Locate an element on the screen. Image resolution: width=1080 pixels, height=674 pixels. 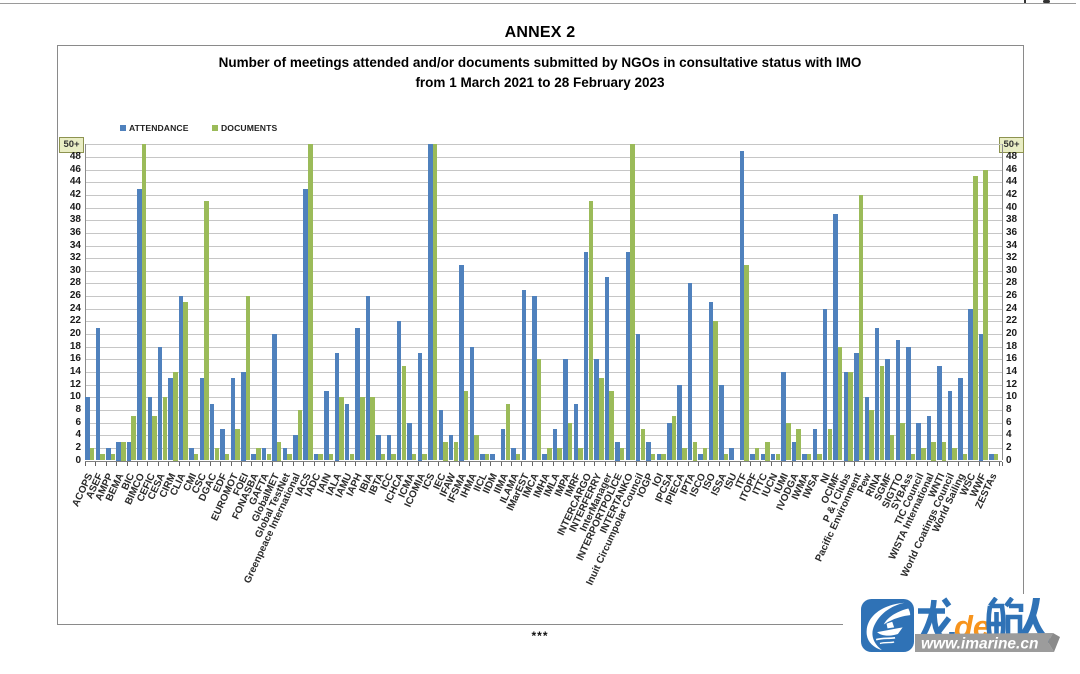
svg-text: www.imarine.cn is located at coordinates (979, 644).